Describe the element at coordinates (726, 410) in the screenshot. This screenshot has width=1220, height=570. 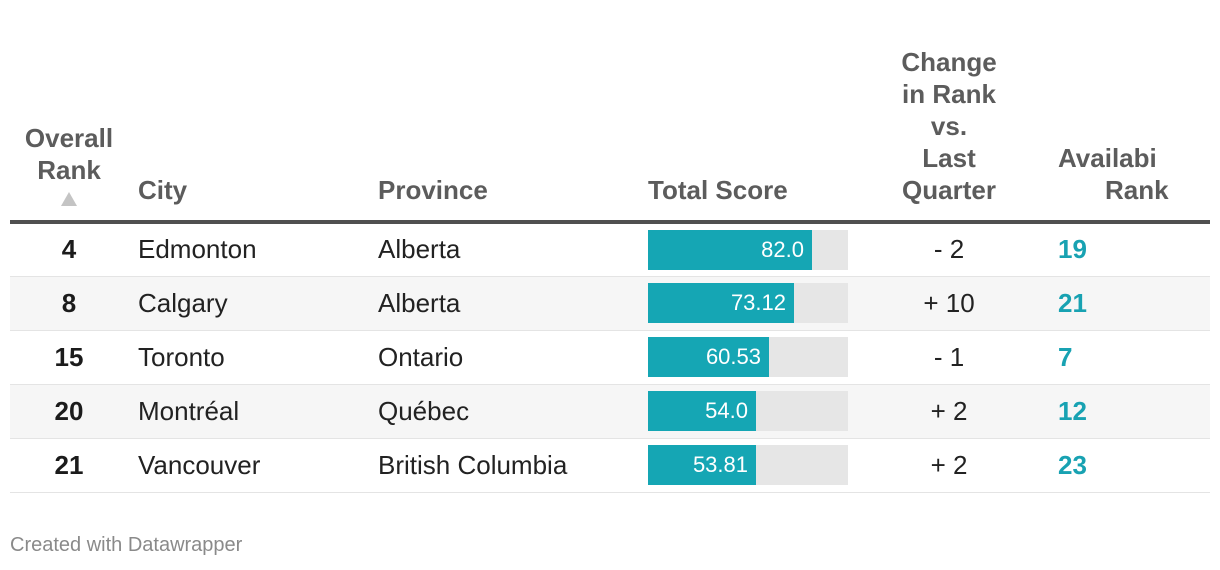
I see `score-bar-label: 54.0` at that location.